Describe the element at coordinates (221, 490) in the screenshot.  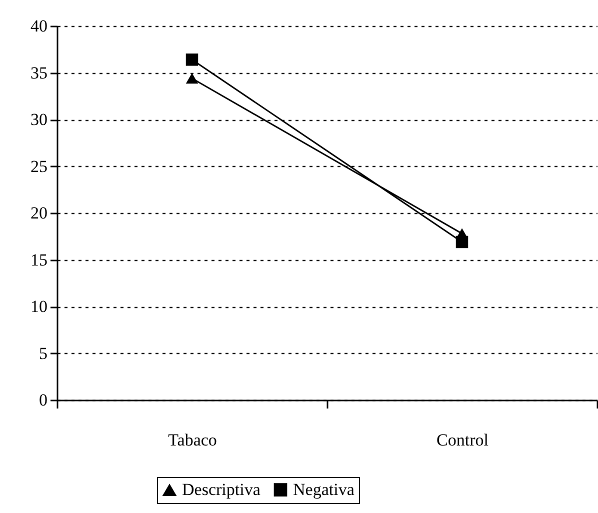
I see `legend-label: Descriptiva` at that location.